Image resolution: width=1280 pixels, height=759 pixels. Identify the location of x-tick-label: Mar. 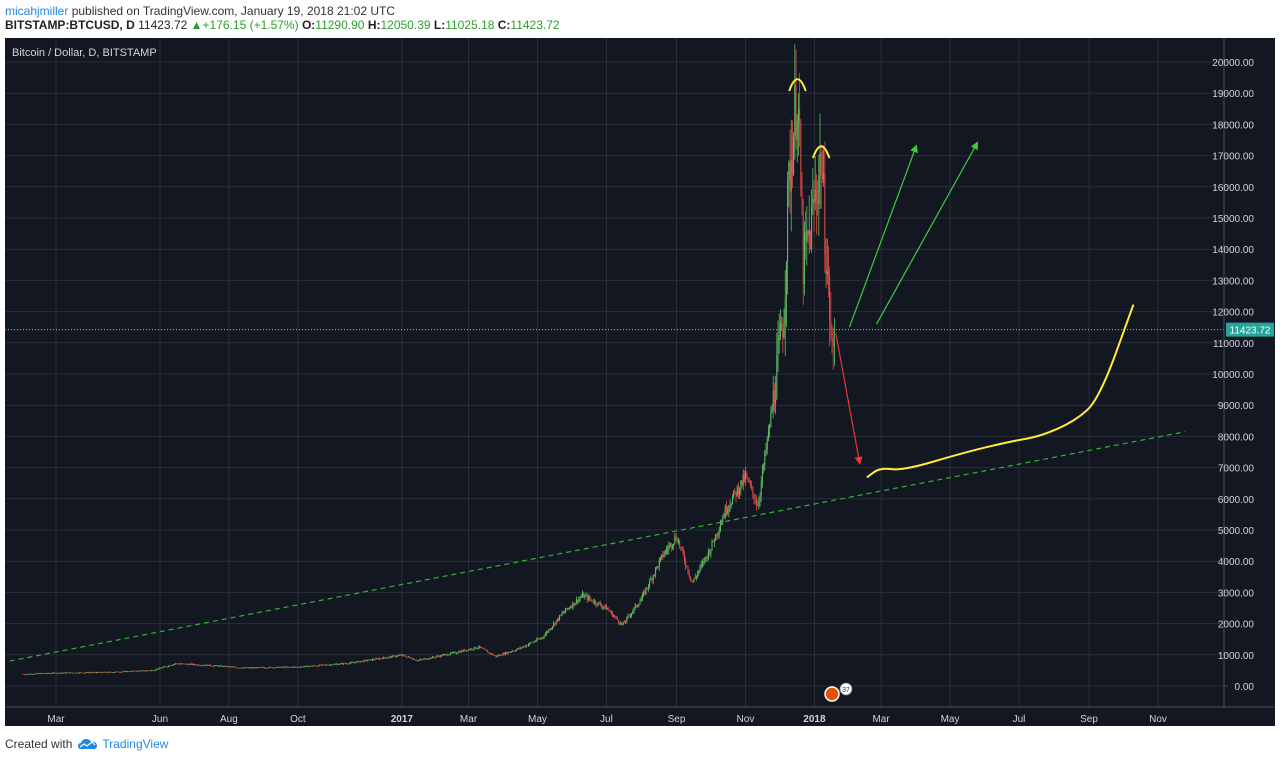
(469, 719).